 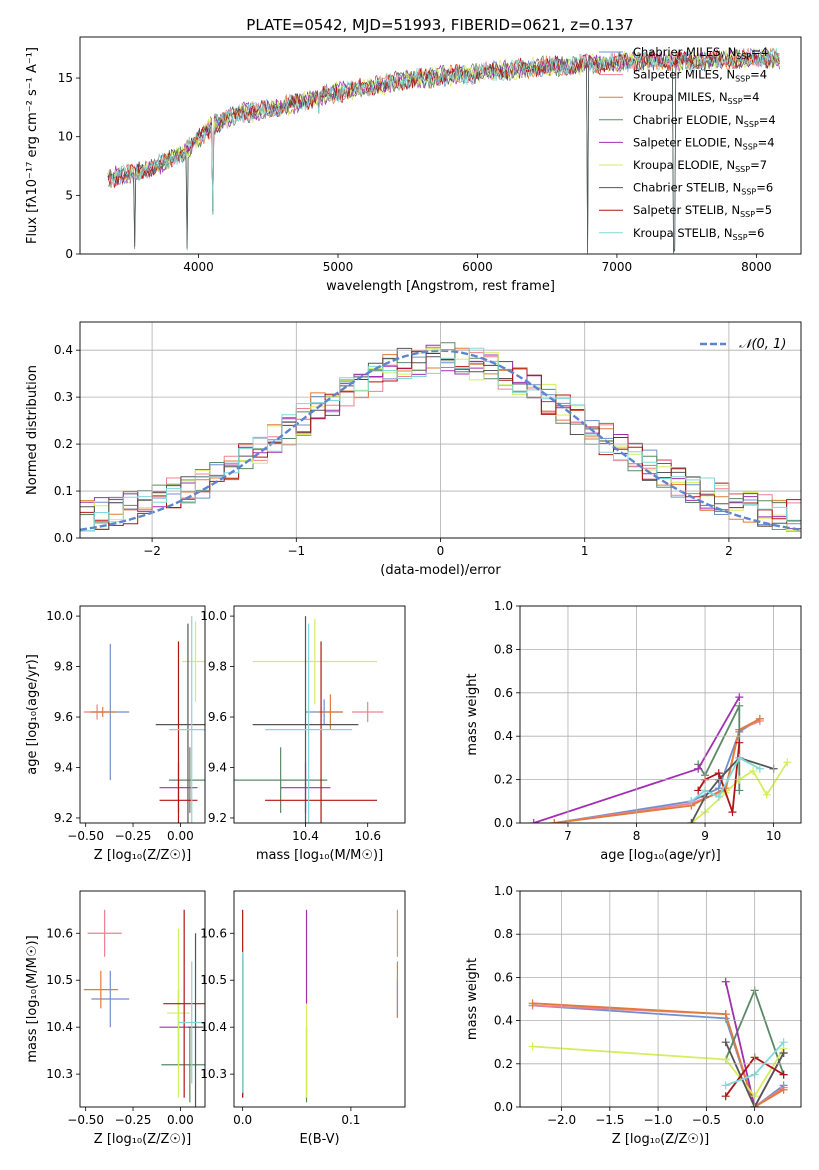 I want to click on plot-area-spectrum, so click(x=443, y=150).